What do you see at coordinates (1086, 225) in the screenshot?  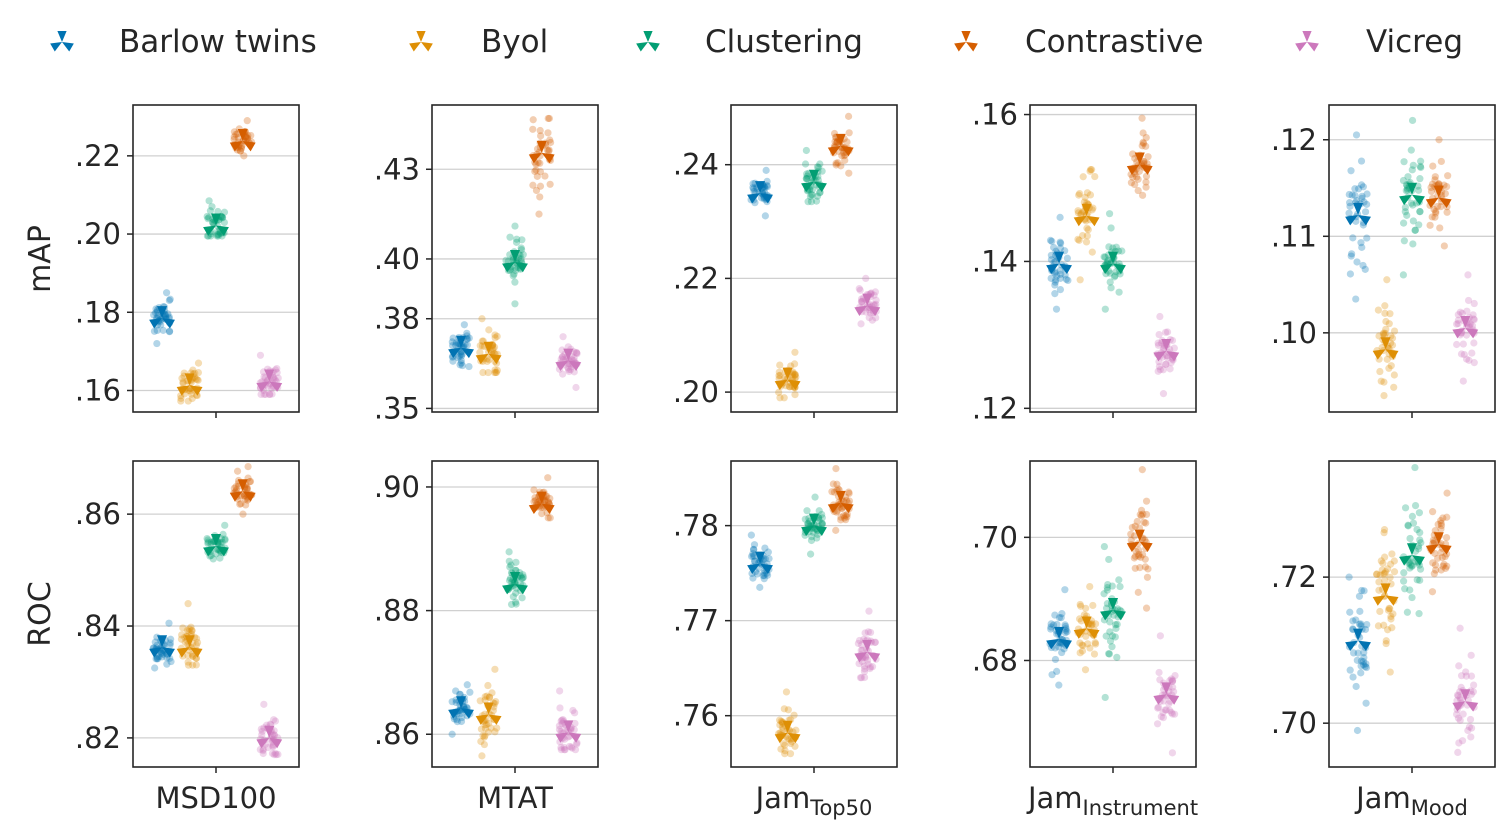 I see `series-byol` at bounding box center [1086, 225].